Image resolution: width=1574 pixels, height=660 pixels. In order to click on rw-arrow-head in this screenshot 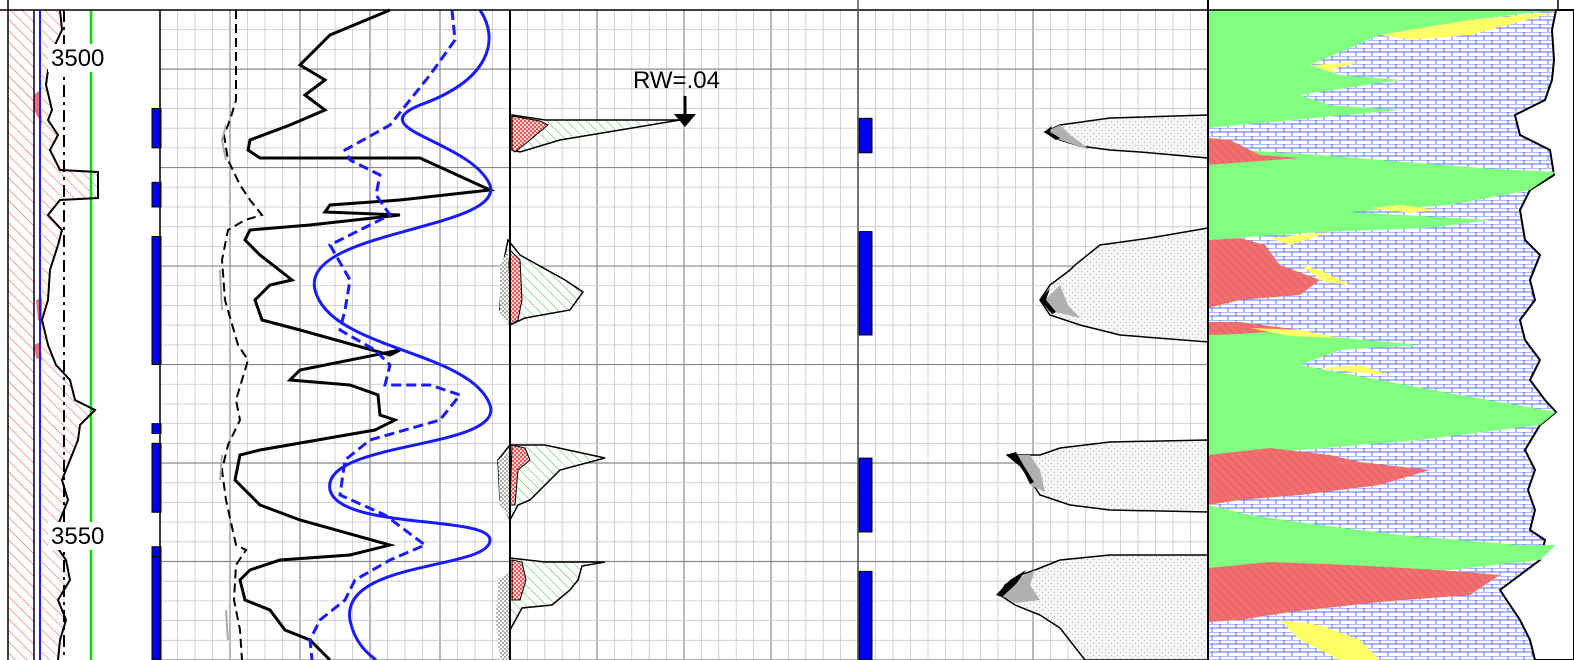, I will do `click(685, 120)`.